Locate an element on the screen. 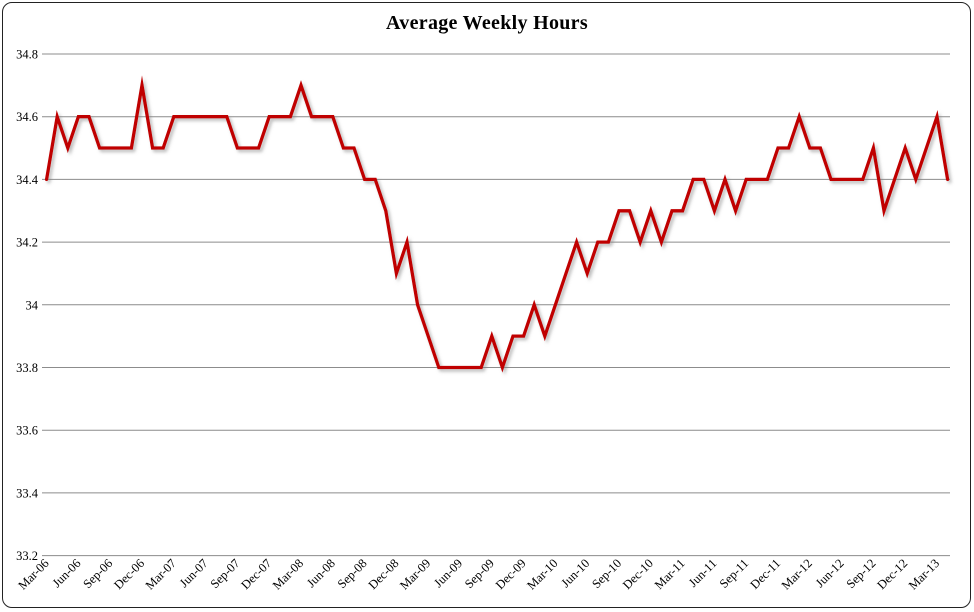  x-axis-tick-label: Sep-09 is located at coordinates (479, 573).